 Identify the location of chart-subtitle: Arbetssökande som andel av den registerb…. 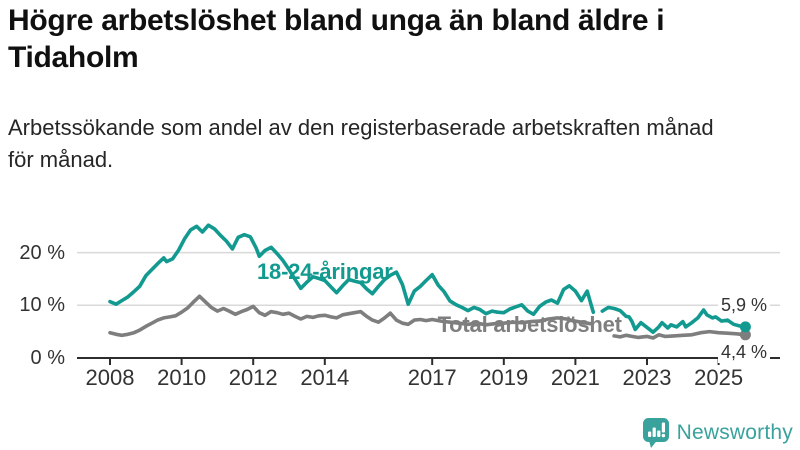
(361, 143).